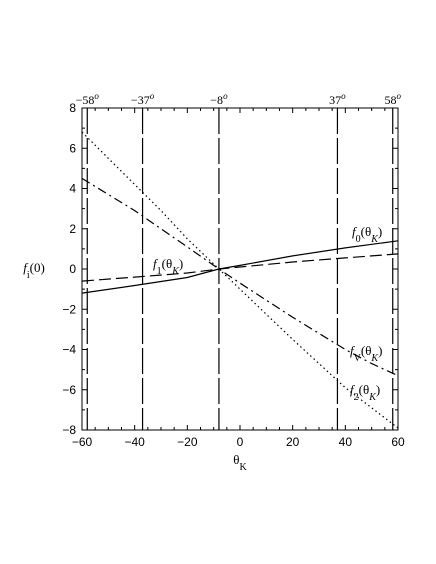 Image resolution: width=436 pixels, height=564 pixels. Describe the element at coordinates (236, 459) in the screenshot. I see `x-axis-title-main: θ` at that location.